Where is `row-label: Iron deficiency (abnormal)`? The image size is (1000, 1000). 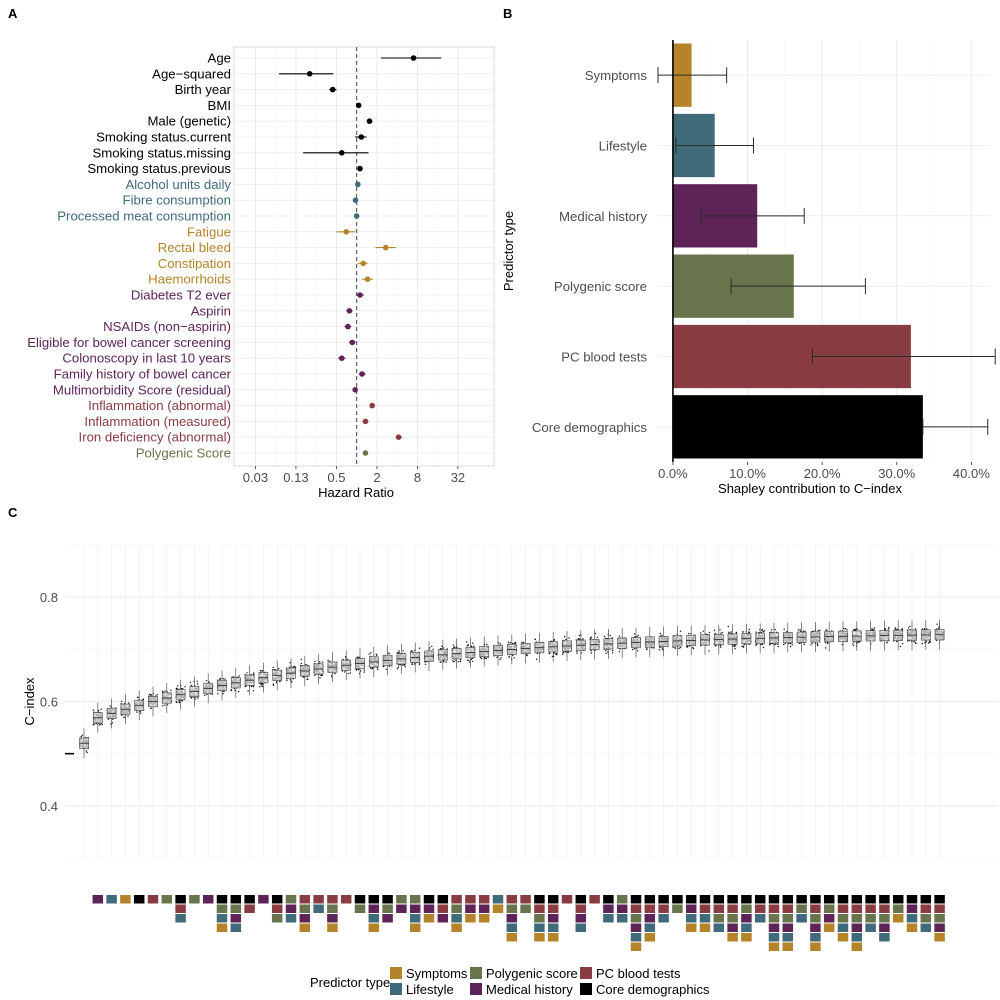
row-label: Iron deficiency (abnormal) is located at coordinates (155, 437).